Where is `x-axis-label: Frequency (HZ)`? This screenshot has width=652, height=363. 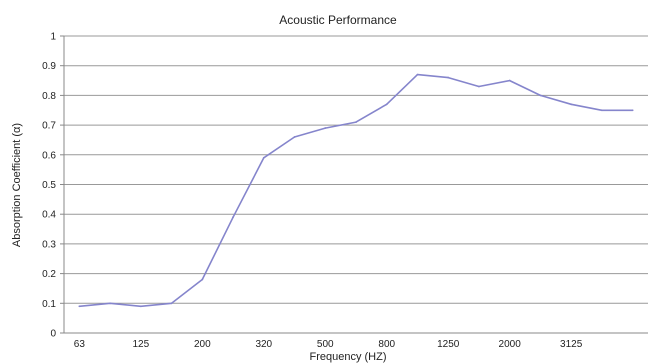
x-axis-label: Frequency (HZ) is located at coordinates (347, 357).